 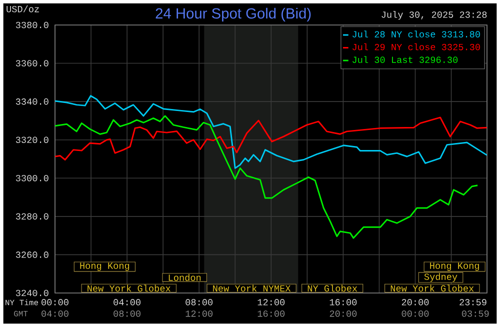 I want to click on text: GMT, so click(x=21, y=313).